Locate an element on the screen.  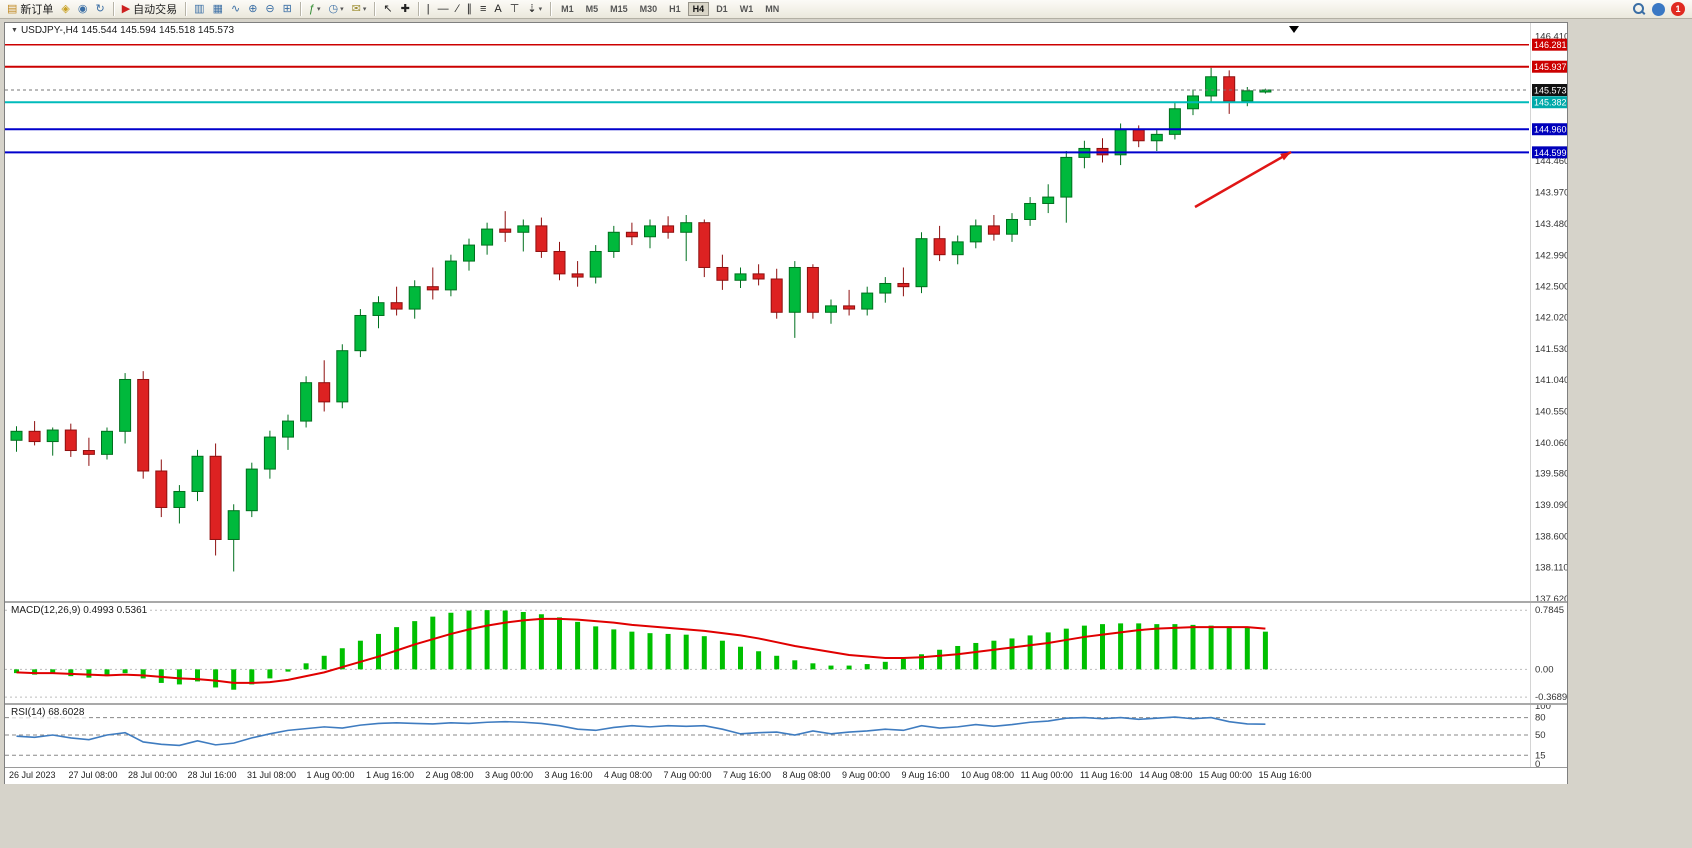
chat-icon is located at coordinates (1658, 9).